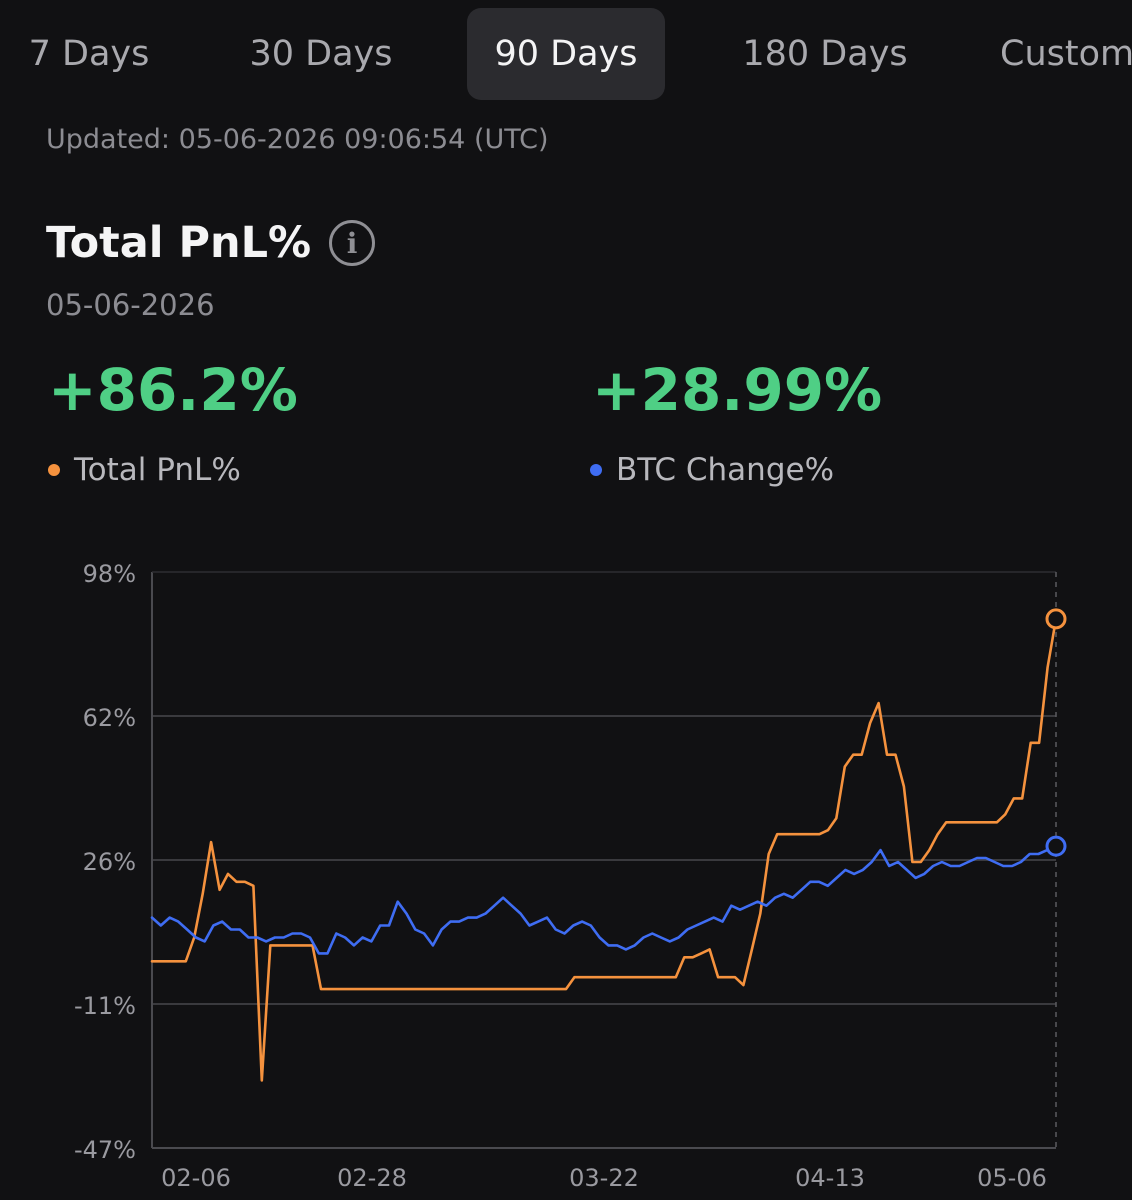  I want to click on legend-label-total-pnl: Total PnL%, so click(157, 470).